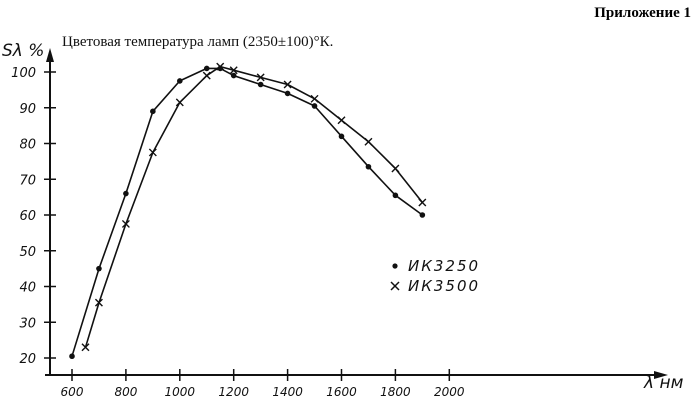 The height and width of the screenshot is (401, 699). I want to click on x-tick-label: 1600, so click(341, 392).